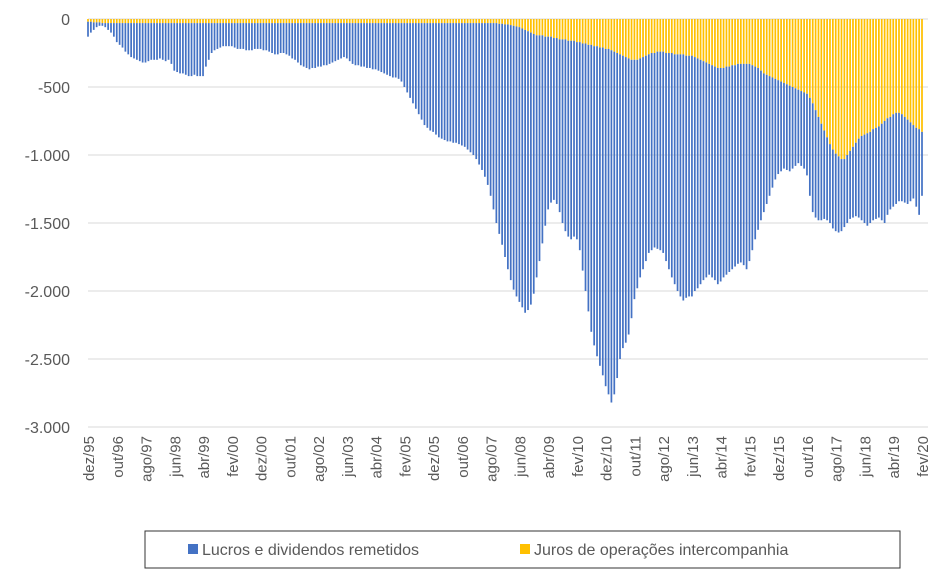 Image resolution: width=930 pixels, height=569 pixels. What do you see at coordinates (348, 457) in the screenshot?
I see `x-tick-label: jun/03` at bounding box center [348, 457].